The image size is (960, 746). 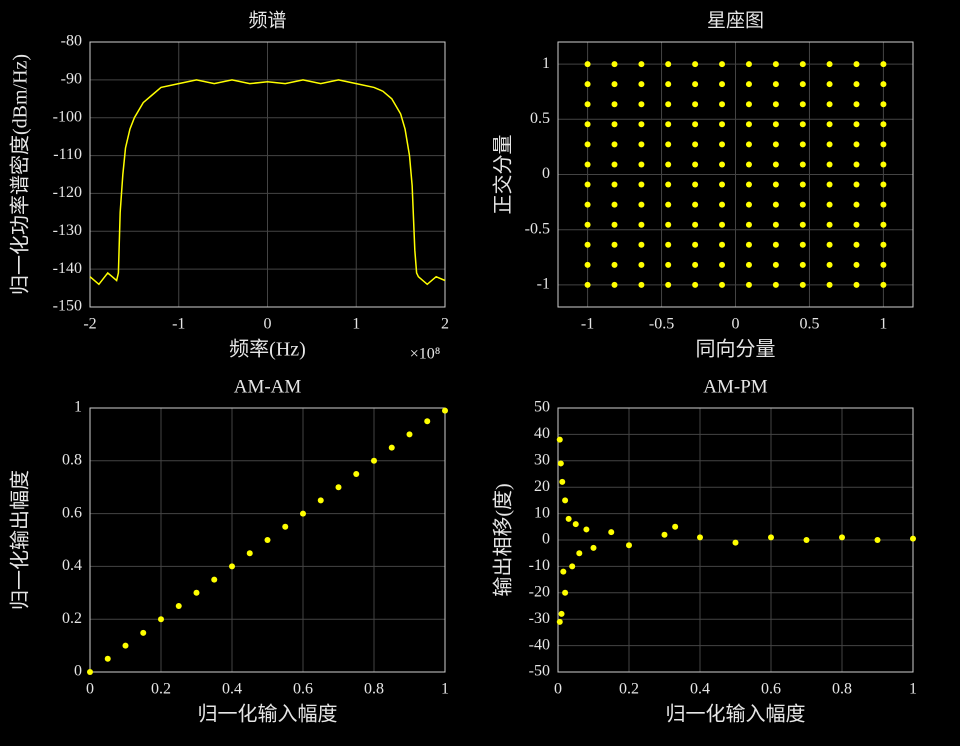 I want to click on axes-frame, so click(x=267, y=540).